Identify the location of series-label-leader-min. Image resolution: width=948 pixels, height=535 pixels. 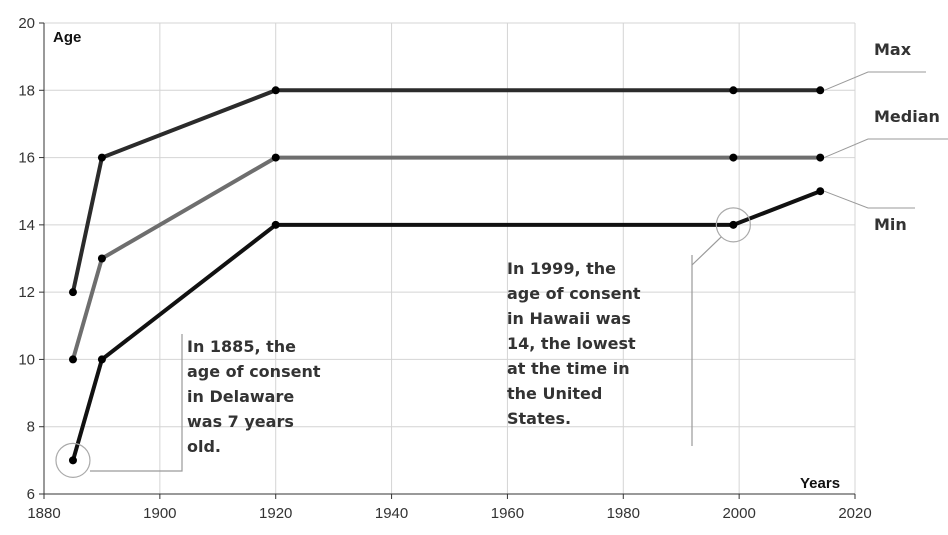
(869, 199).